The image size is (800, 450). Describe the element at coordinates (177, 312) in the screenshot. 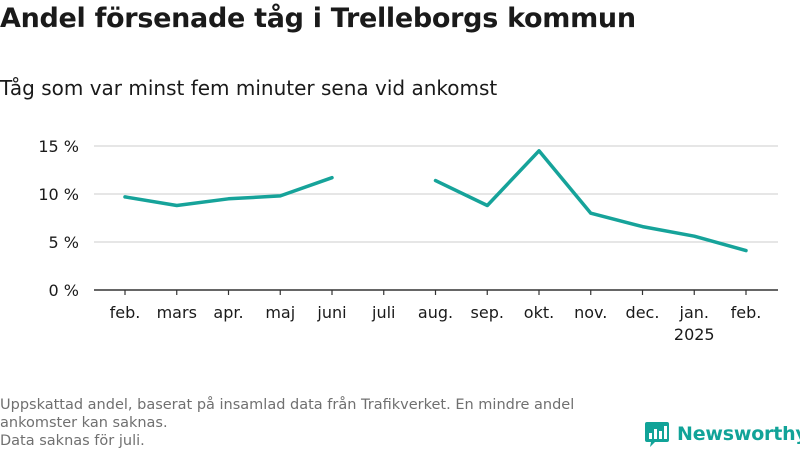

I see `x-tick-label: mars` at that location.